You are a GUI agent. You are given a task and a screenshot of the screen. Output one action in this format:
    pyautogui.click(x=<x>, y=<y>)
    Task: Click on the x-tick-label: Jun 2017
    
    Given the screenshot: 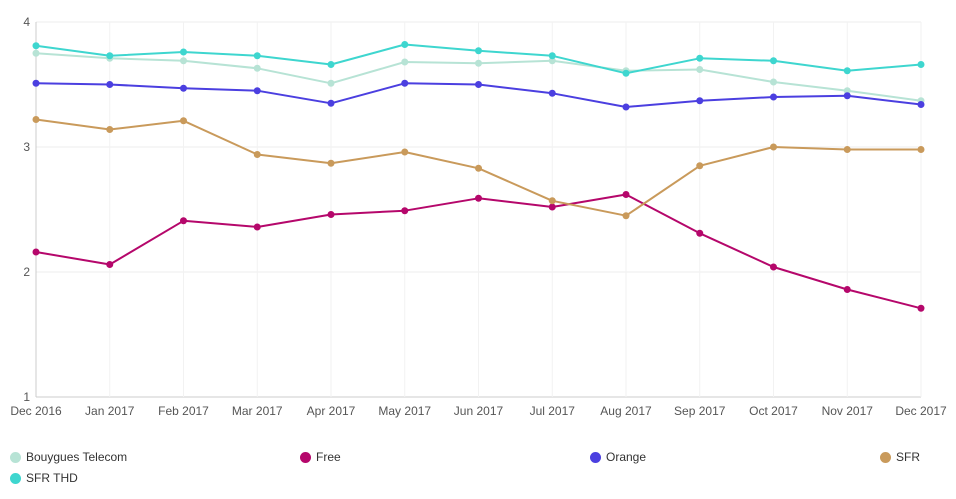 What is the action you would take?
    pyautogui.click(x=479, y=411)
    